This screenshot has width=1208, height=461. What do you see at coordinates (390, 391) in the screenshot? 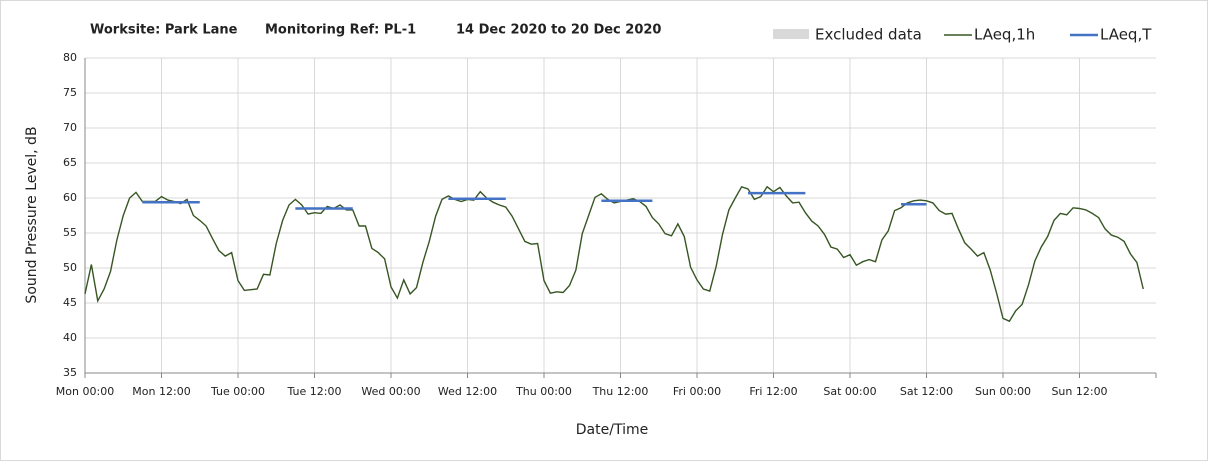
I see `x-tick-label: Wed 00:00` at bounding box center [390, 391].